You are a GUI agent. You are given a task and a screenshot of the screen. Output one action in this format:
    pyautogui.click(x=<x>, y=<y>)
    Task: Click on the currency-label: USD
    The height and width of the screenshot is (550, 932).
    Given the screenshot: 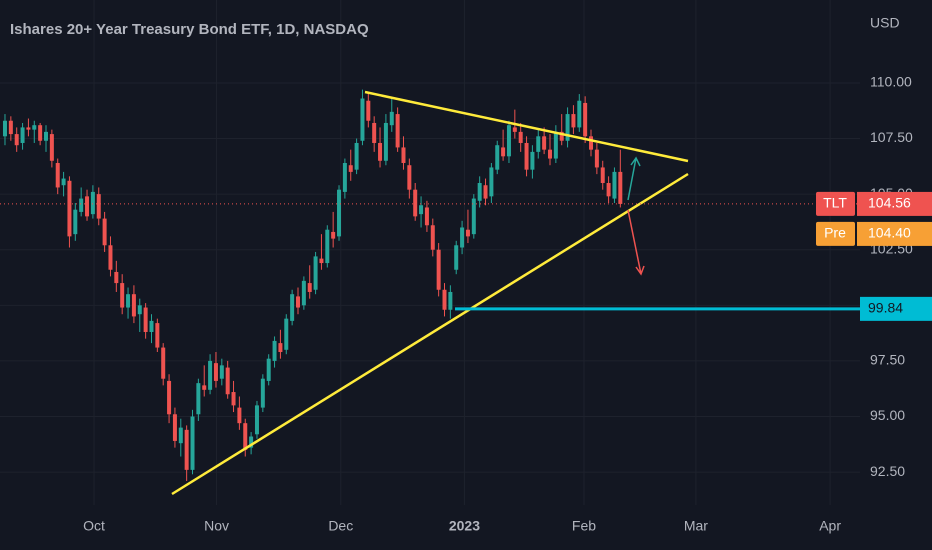 What is the action you would take?
    pyautogui.click(x=885, y=23)
    